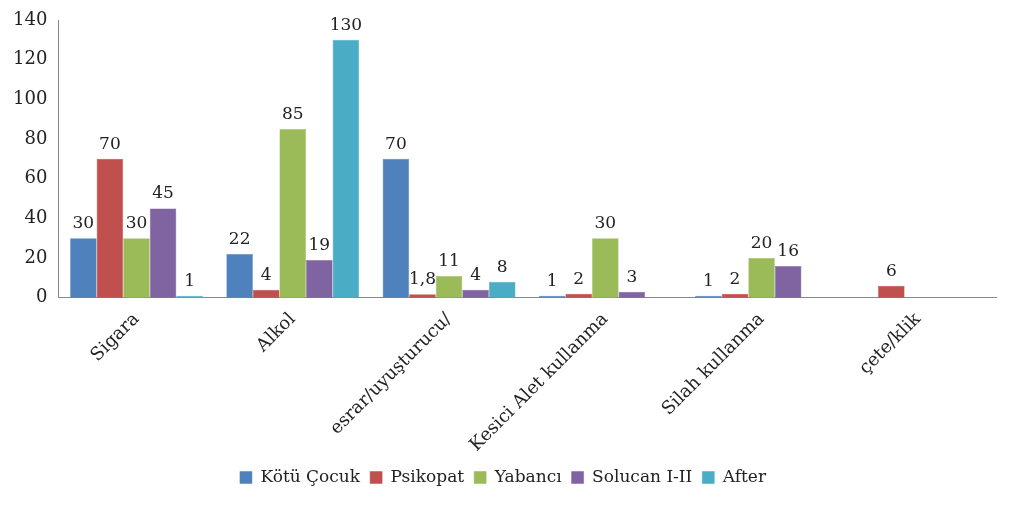  What do you see at coordinates (163, 192) in the screenshot?
I see `data-label: 45` at bounding box center [163, 192].